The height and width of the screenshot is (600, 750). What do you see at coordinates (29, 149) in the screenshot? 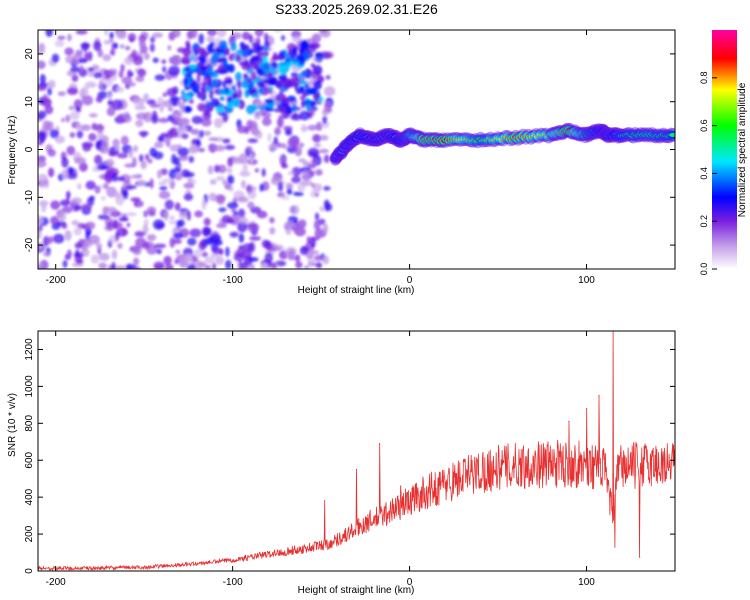
I see `y-tick-label: 0` at bounding box center [29, 149].